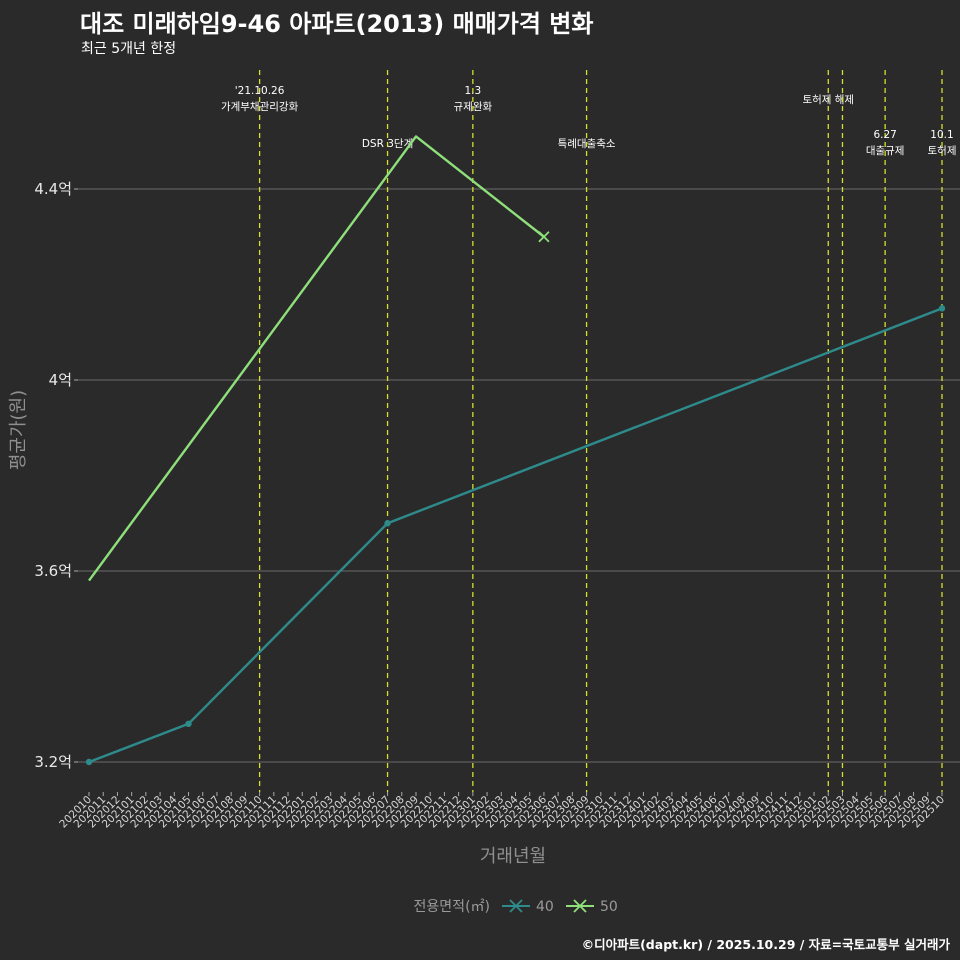 The width and height of the screenshot is (960, 960). I want to click on policy-event-label: 토허제, so click(942, 151).